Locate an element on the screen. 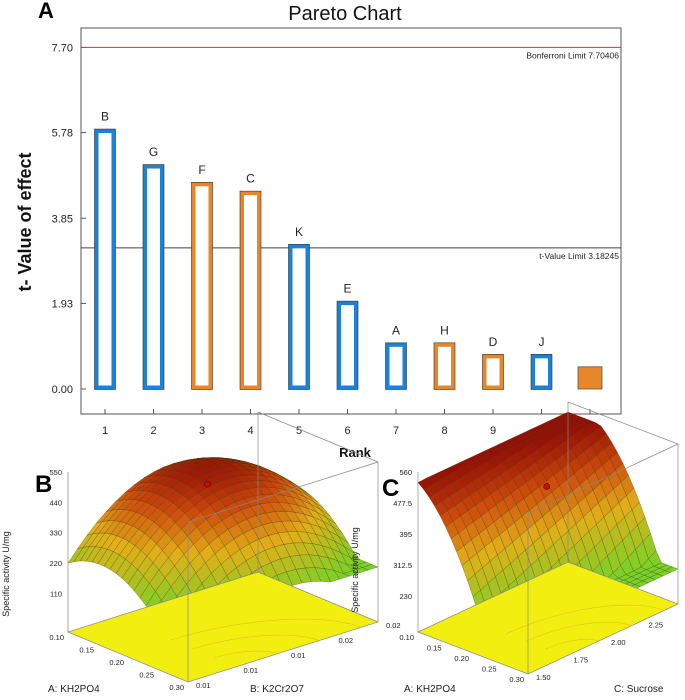 This screenshot has height=700, width=685. bar-label: E is located at coordinates (347, 289).